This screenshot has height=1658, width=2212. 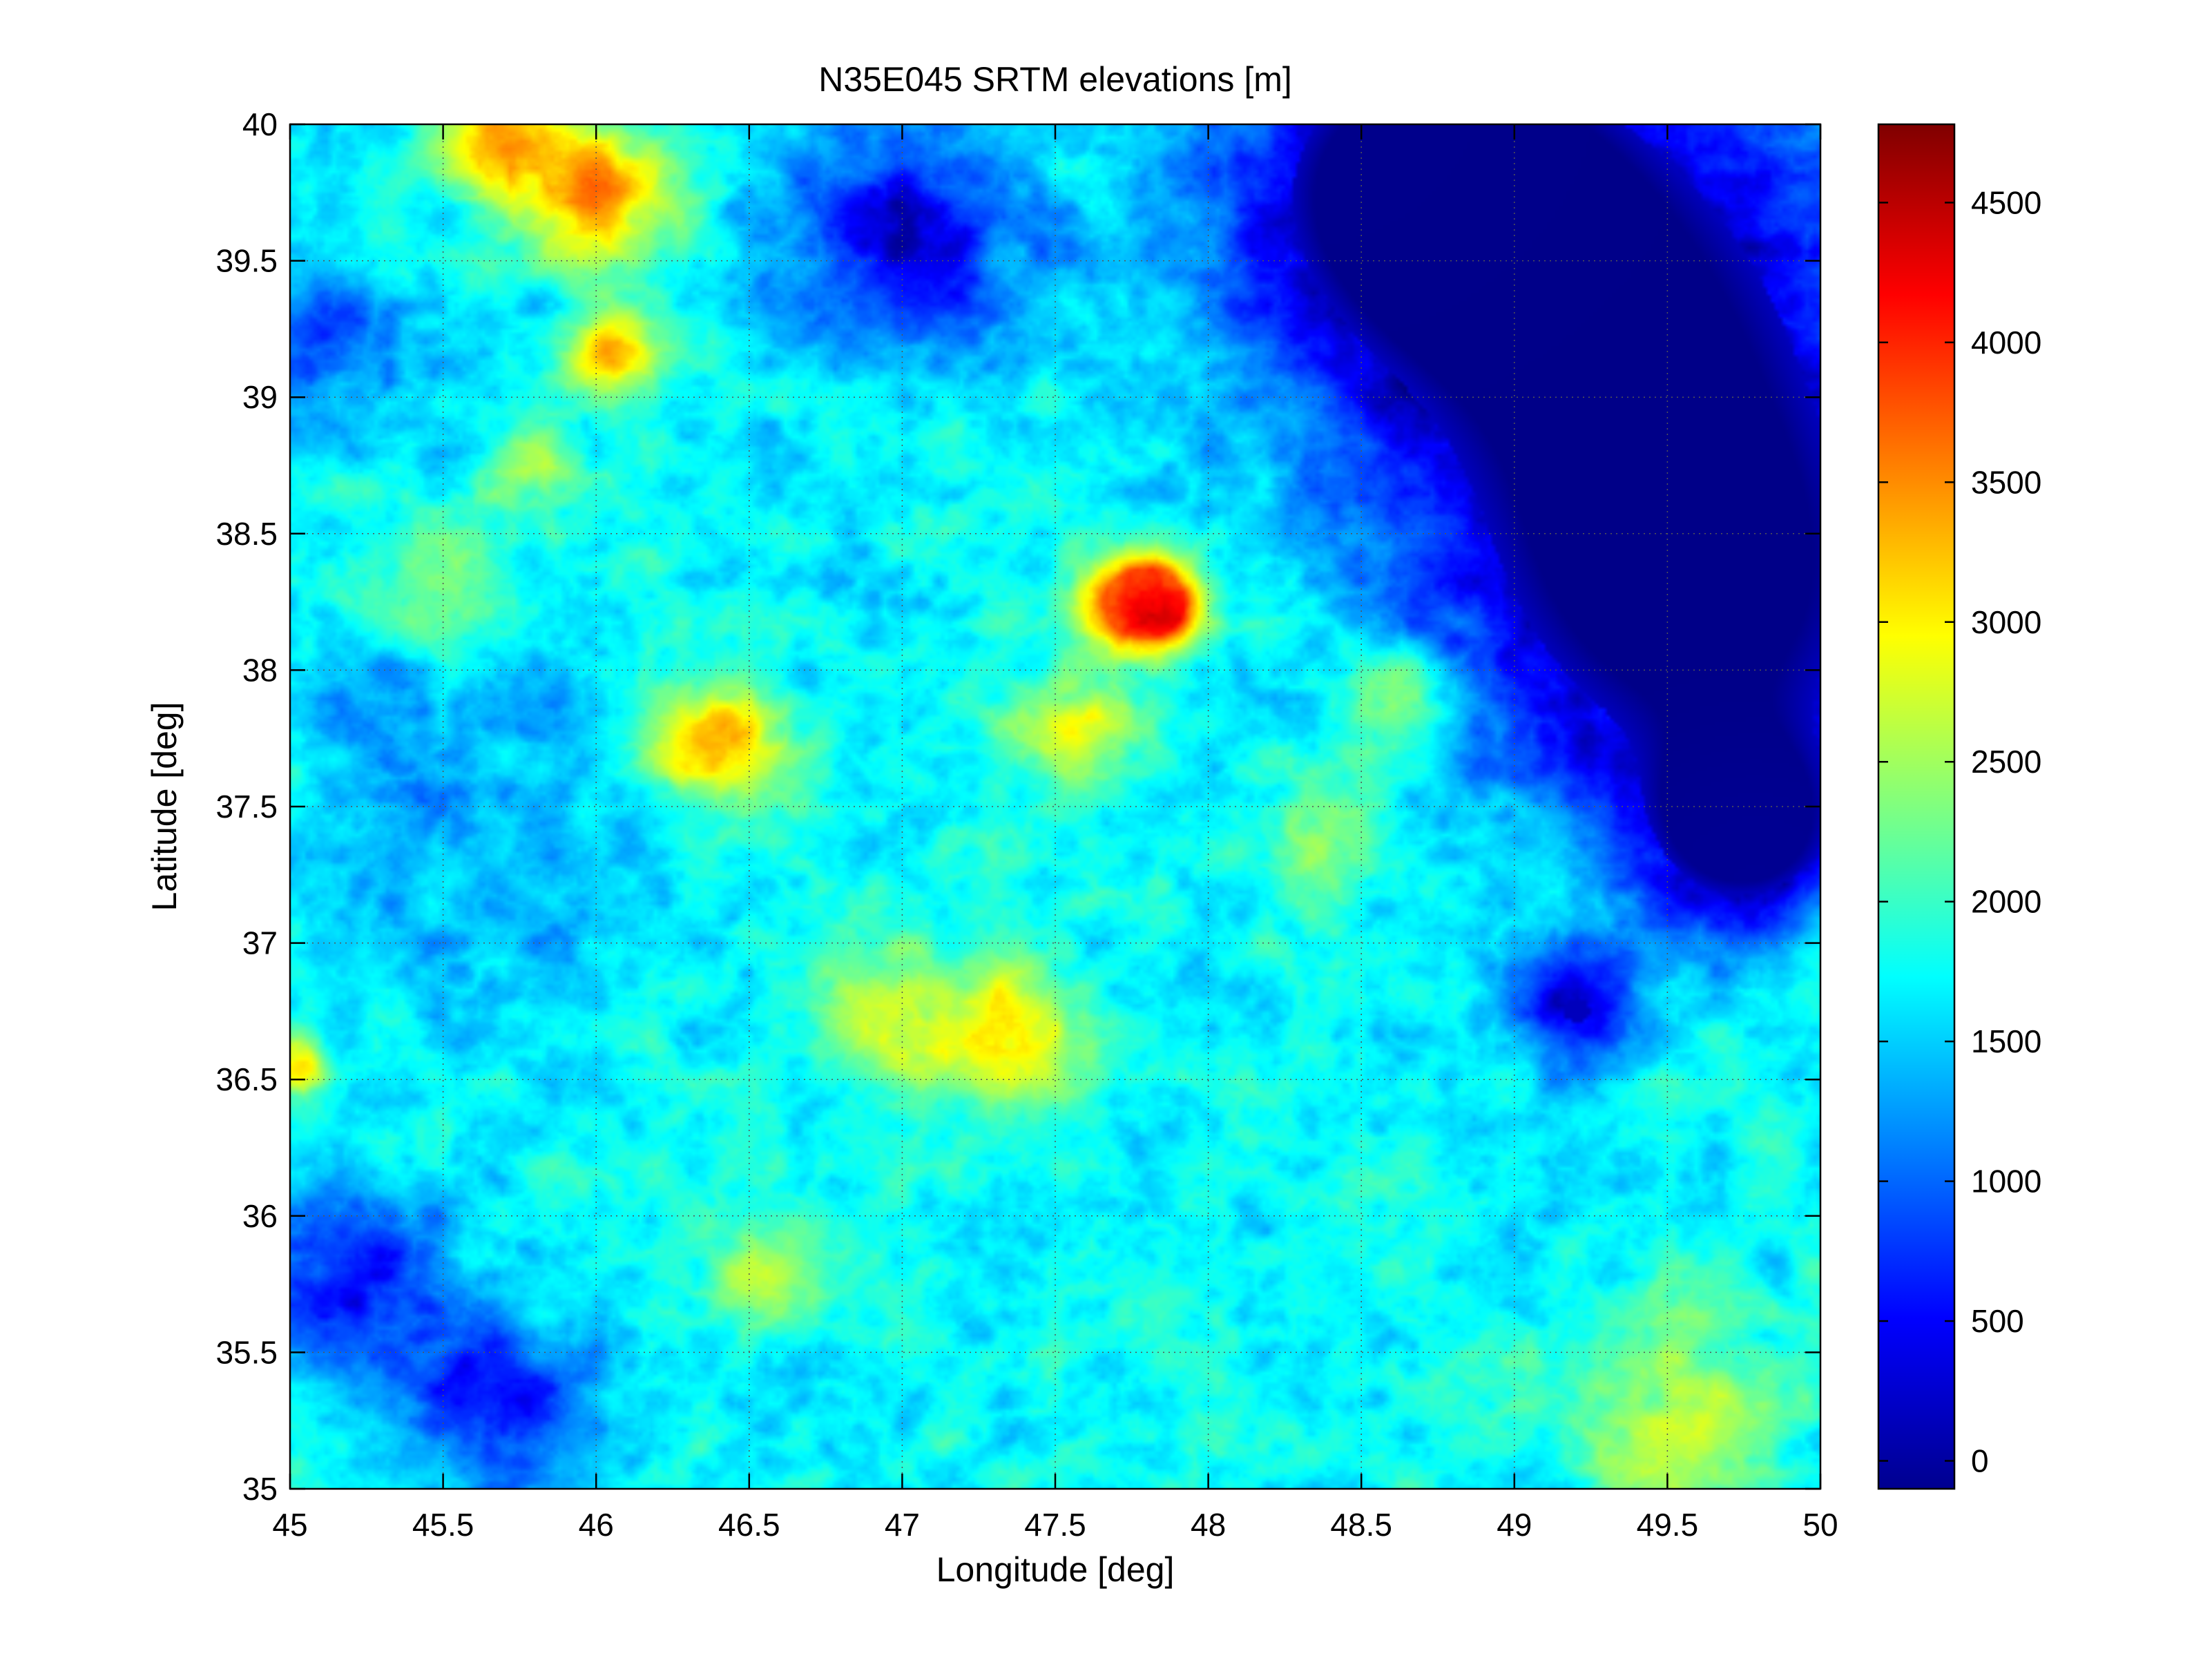 What do you see at coordinates (260, 670) in the screenshot?
I see `y-tick-label: 38` at bounding box center [260, 670].